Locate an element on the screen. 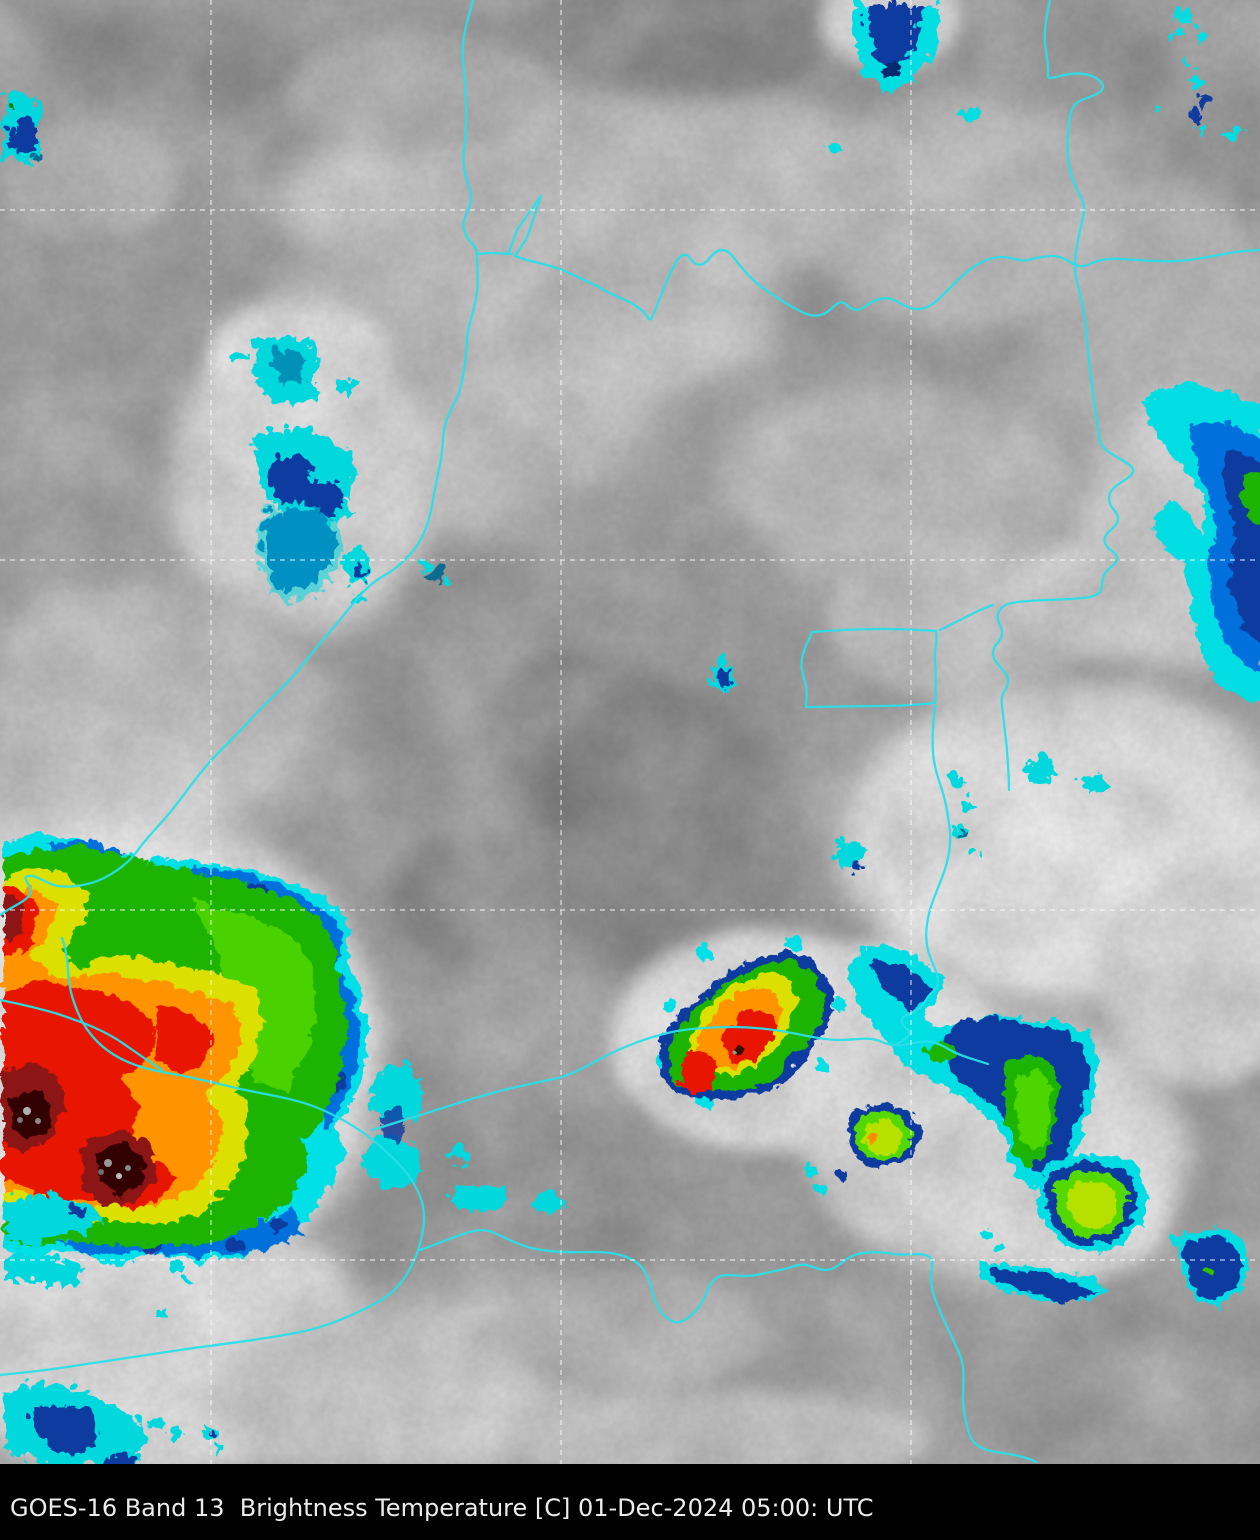 Image resolution: width=1260 pixels, height=1540 pixels. cold-cloud-small-specks is located at coordinates (905, 761).